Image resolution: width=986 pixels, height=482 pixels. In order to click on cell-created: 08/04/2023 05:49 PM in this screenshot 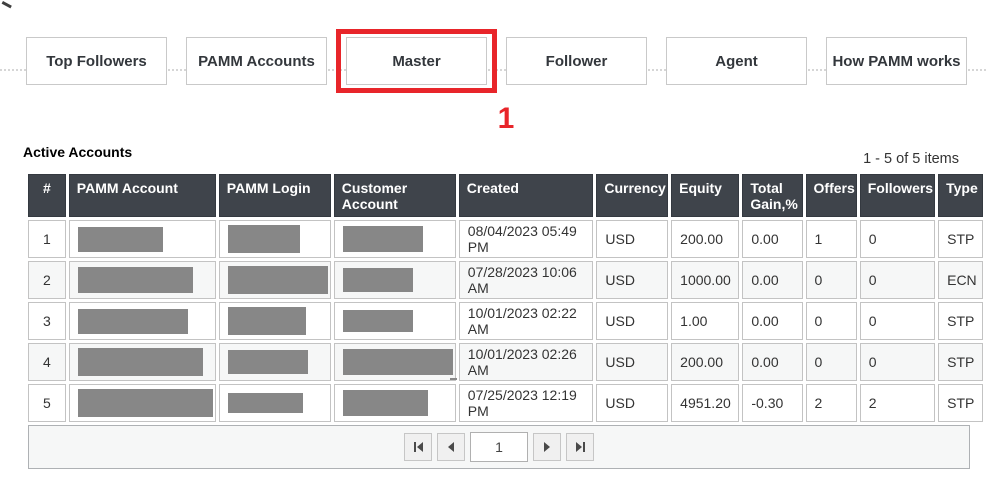, I will do `click(526, 239)`.